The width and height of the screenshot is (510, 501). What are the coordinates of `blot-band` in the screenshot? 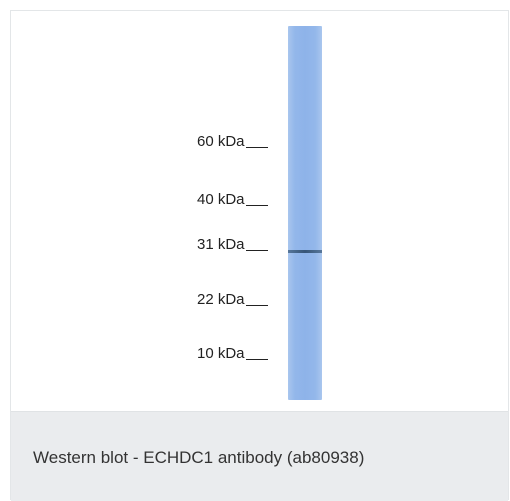 It's located at (305, 251).